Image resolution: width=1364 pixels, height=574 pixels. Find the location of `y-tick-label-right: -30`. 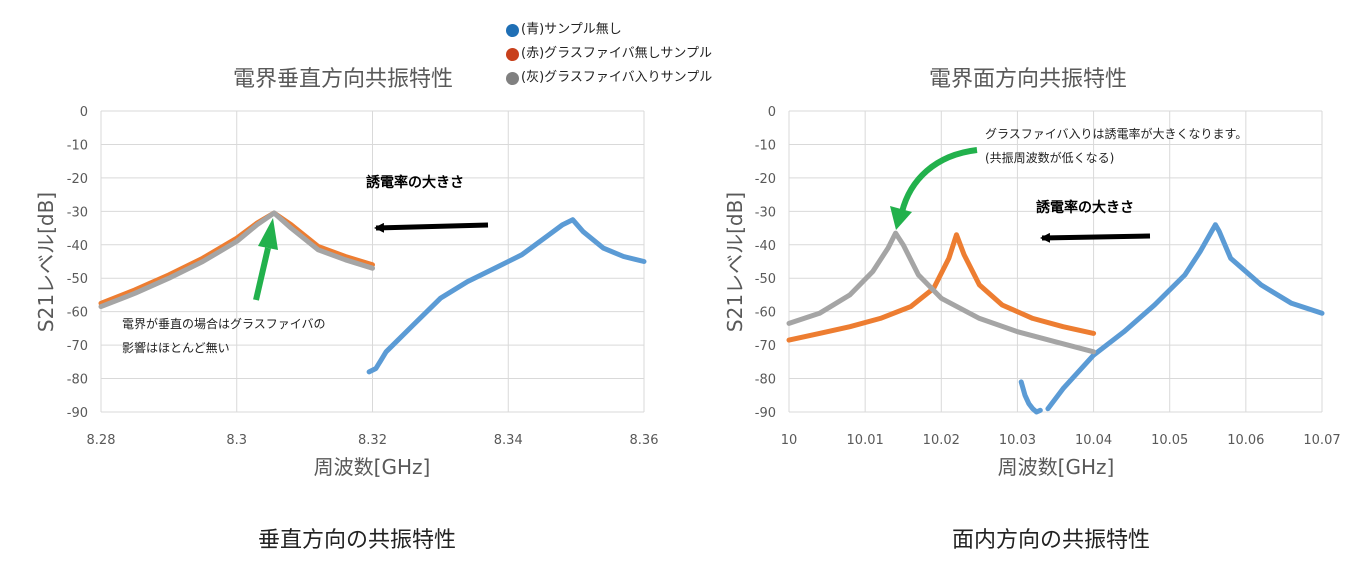

y-tick-label-right: -30 is located at coordinates (765, 212).